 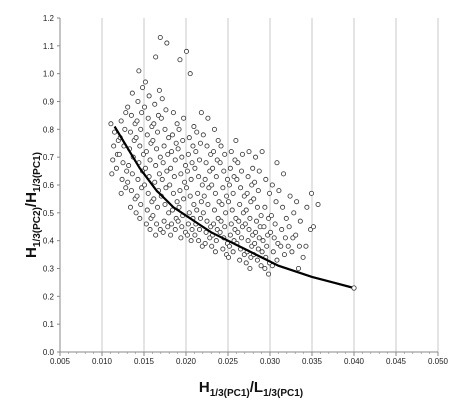 What do you see at coordinates (438, 361) in the screenshot?
I see `x-tick-label: 0.050` at bounding box center [438, 361].